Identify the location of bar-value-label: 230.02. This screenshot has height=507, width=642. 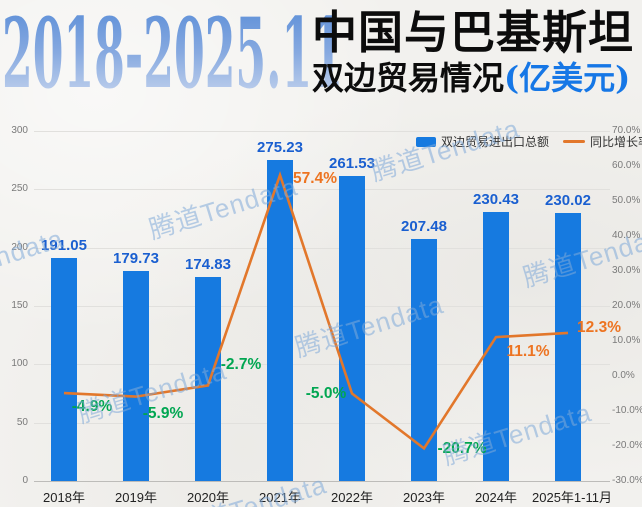
(568, 200).